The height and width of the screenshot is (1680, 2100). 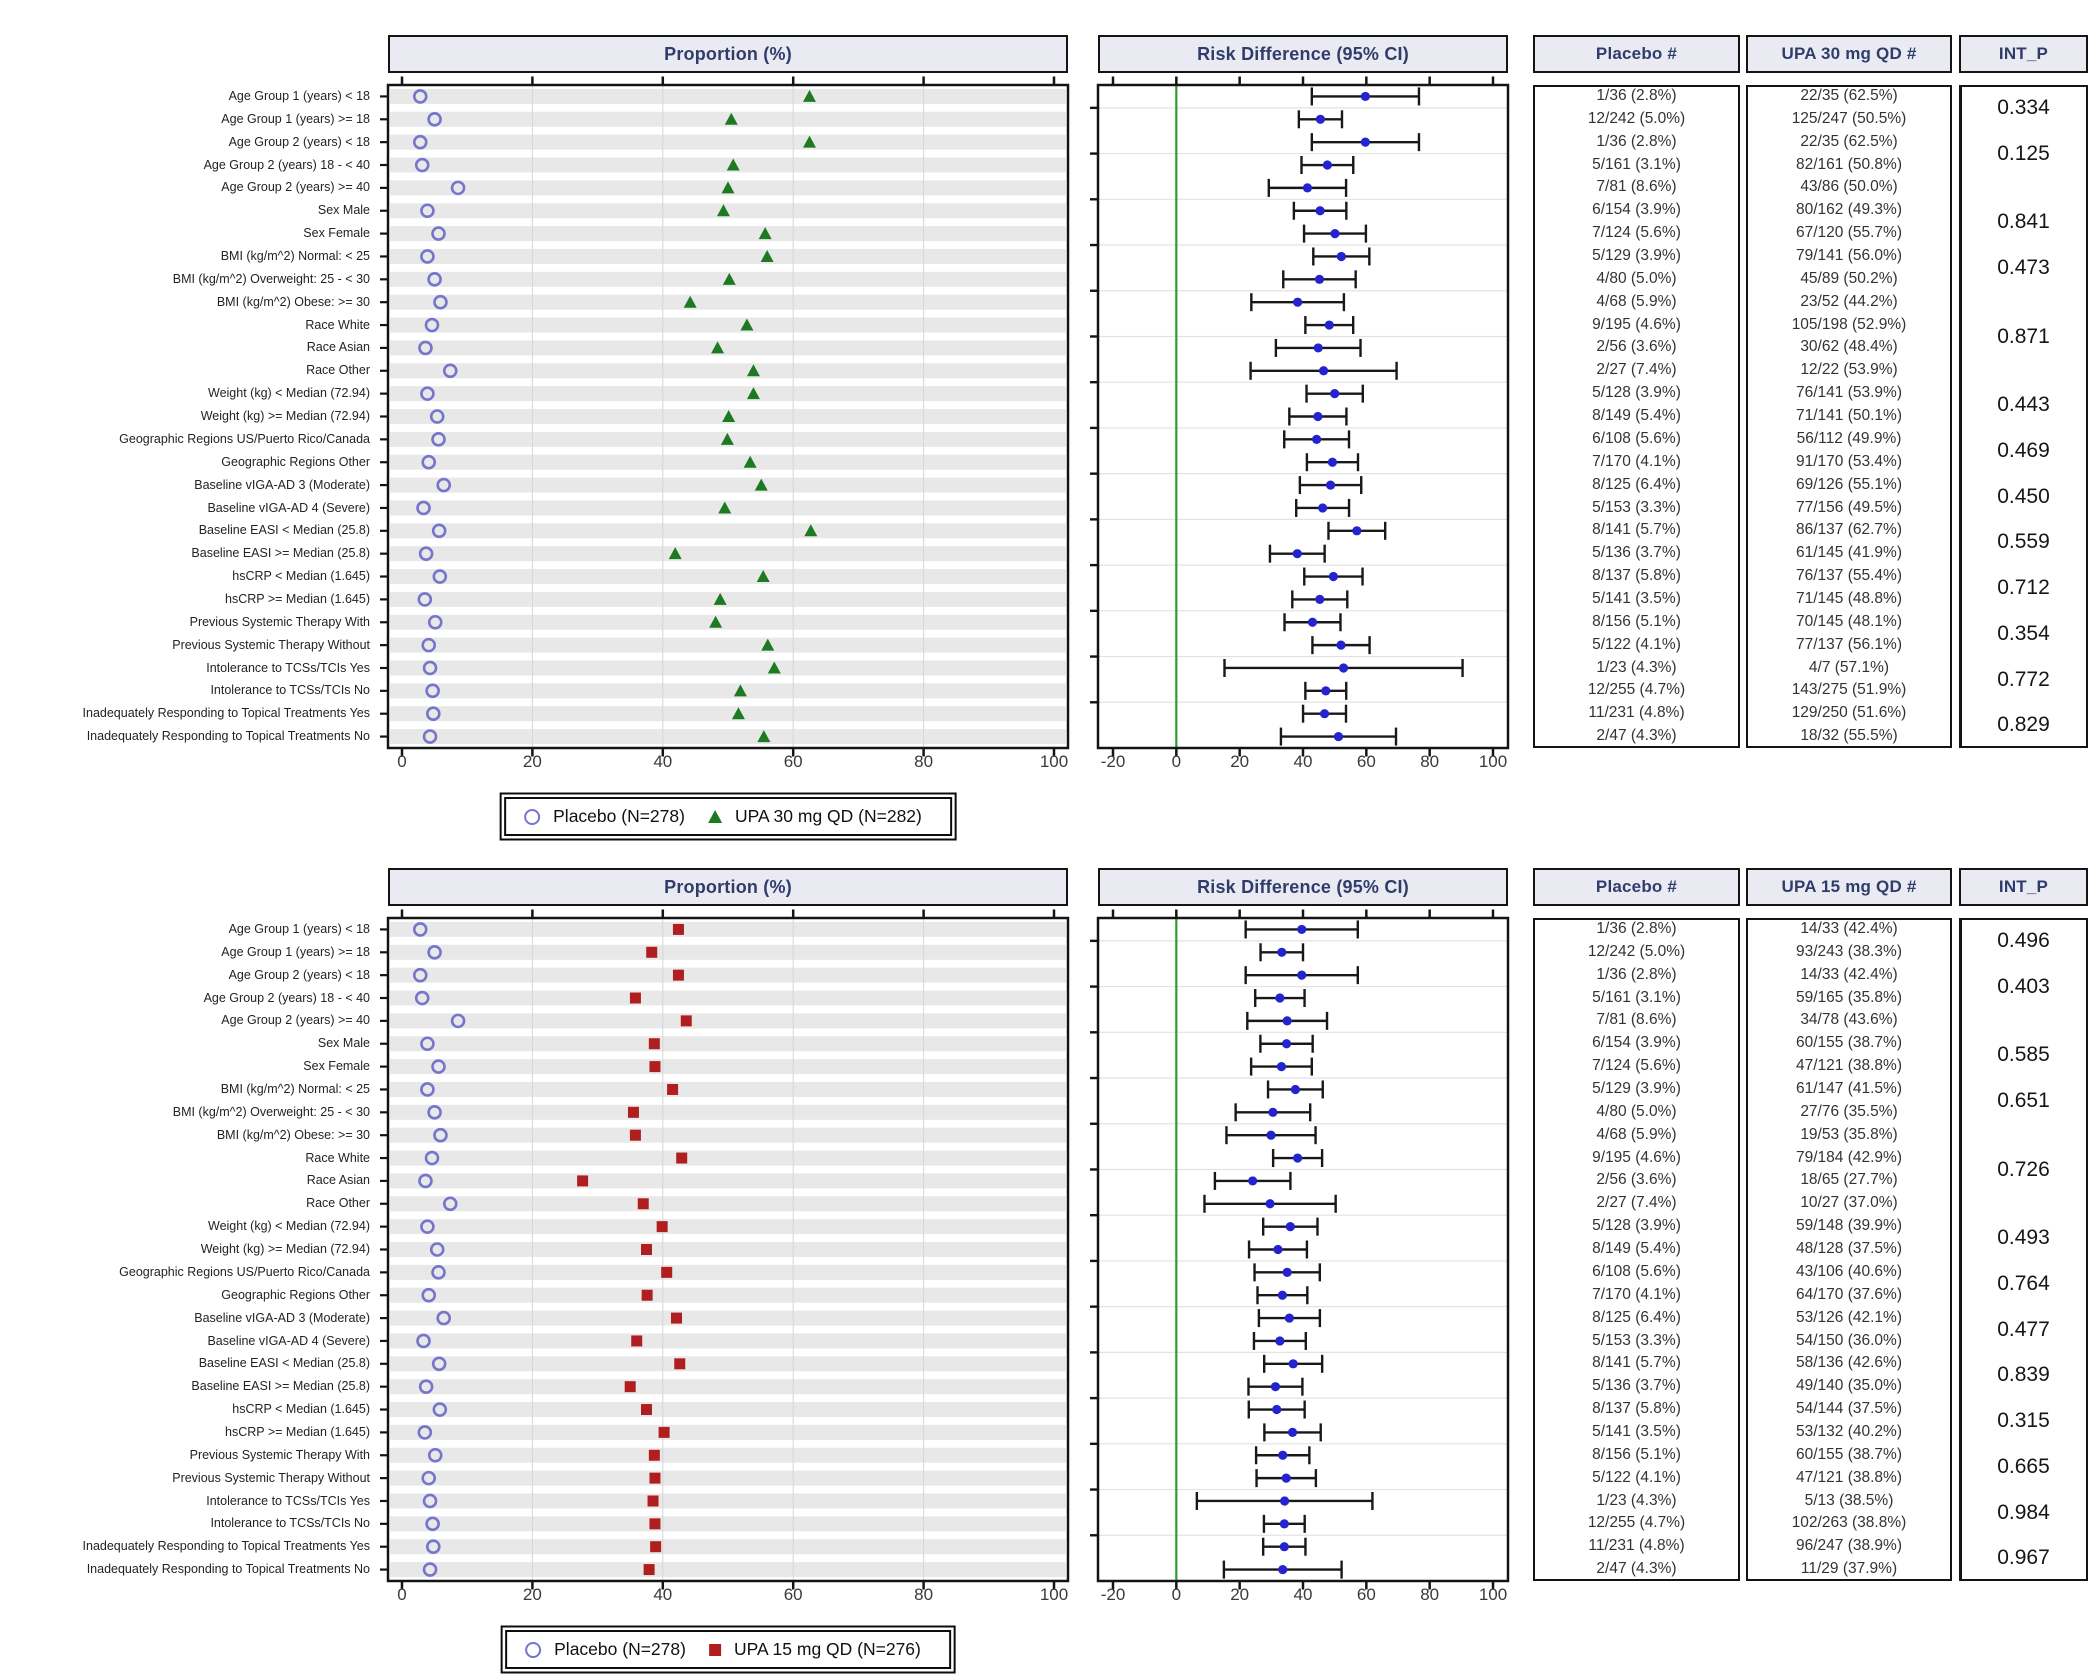 What do you see at coordinates (1636, 1180) in the screenshot?
I see `placebo-cell: 2/56 (3.6%)` at bounding box center [1636, 1180].